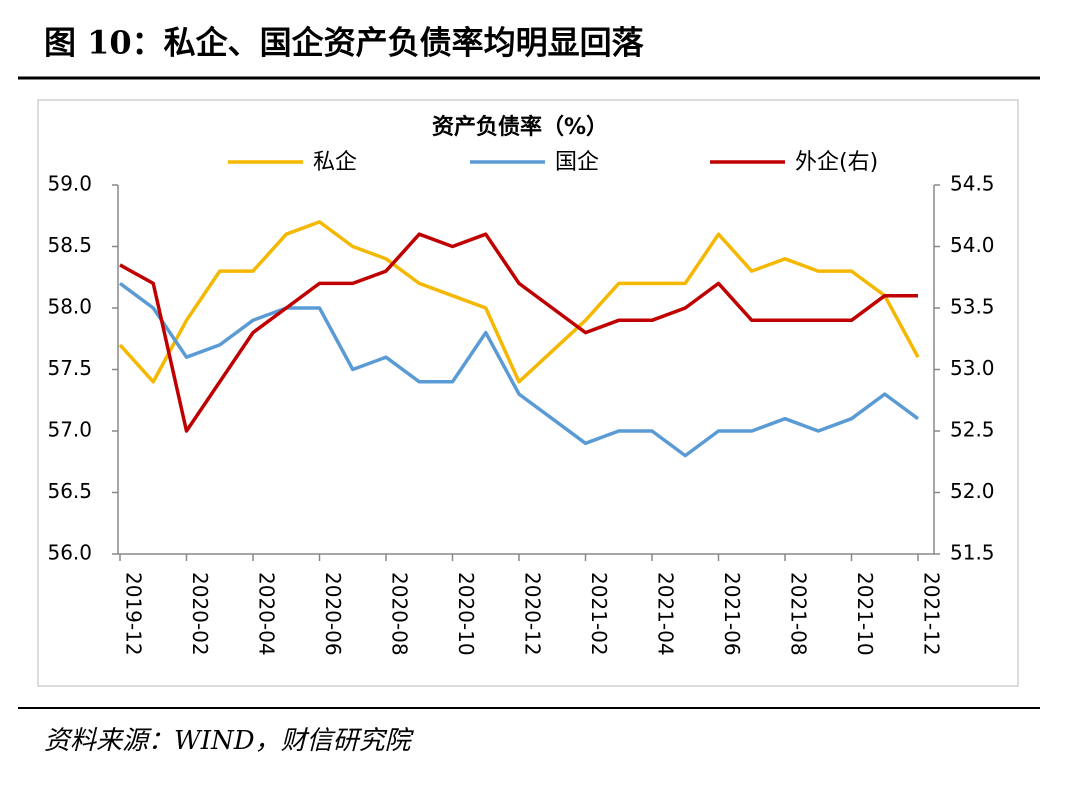 This screenshot has width=1080, height=790. Describe the element at coordinates (134, 614) in the screenshot. I see `x-tick-label: 2019-12` at that location.